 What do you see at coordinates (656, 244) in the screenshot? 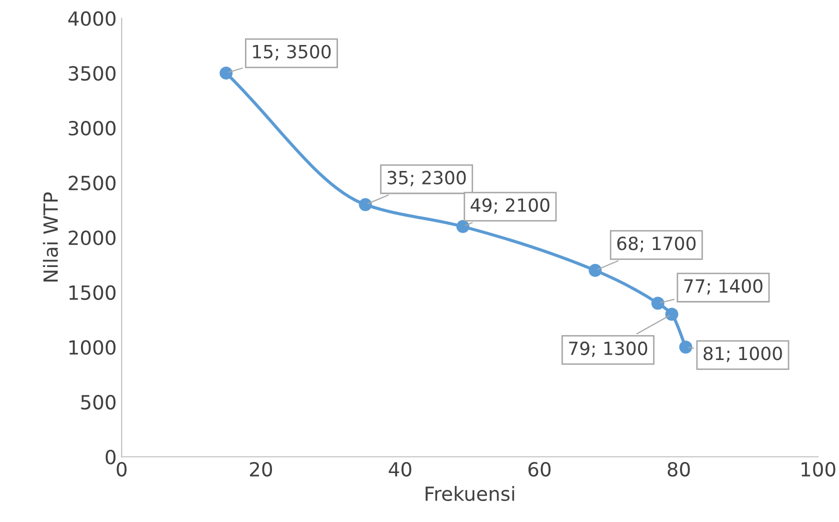
I see `data-label: 68; 1700` at bounding box center [656, 244].